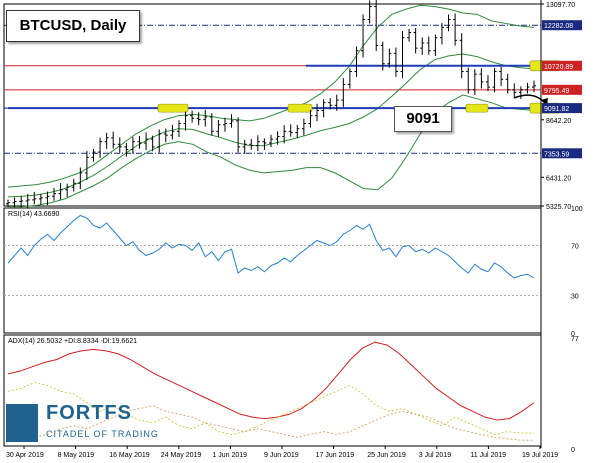  I want to click on x-tick-label: 8 May 2019, so click(76, 455).